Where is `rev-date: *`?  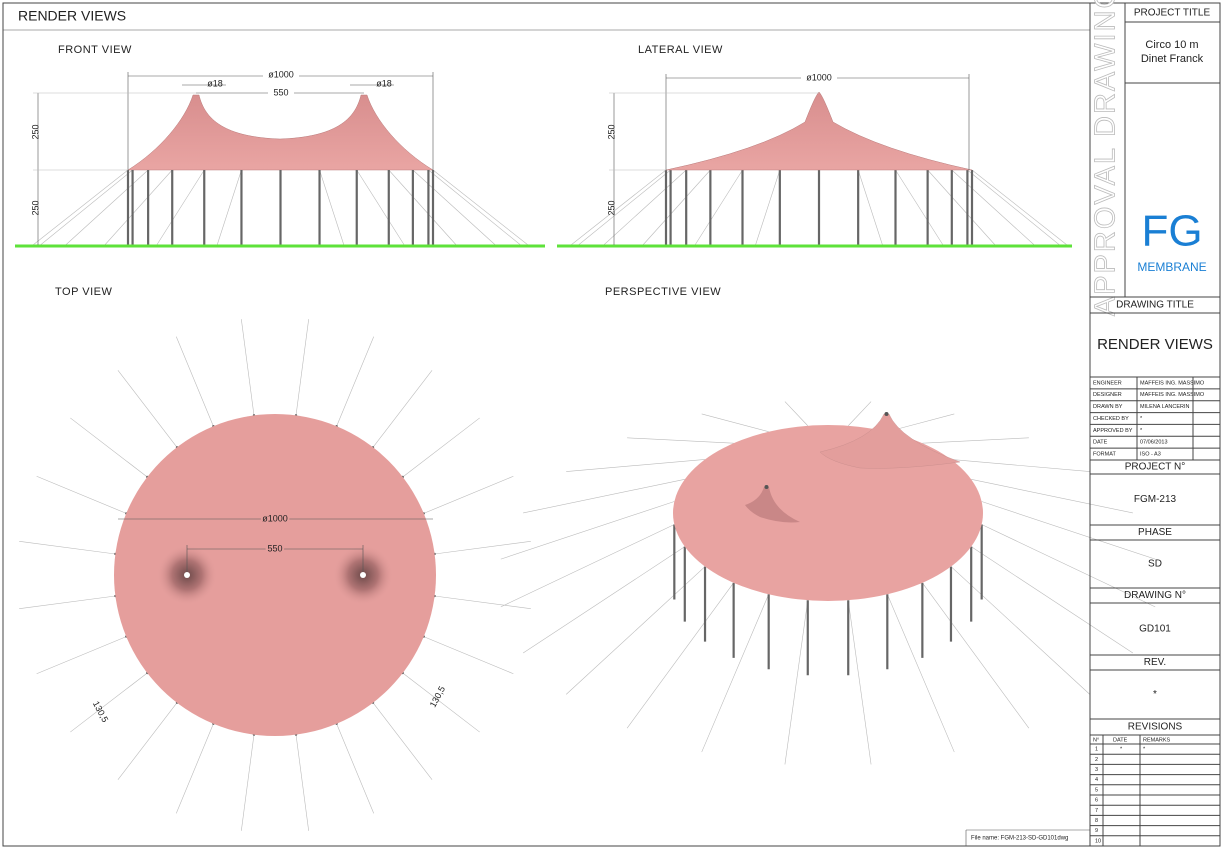 rev-date: * is located at coordinates (1121, 750).